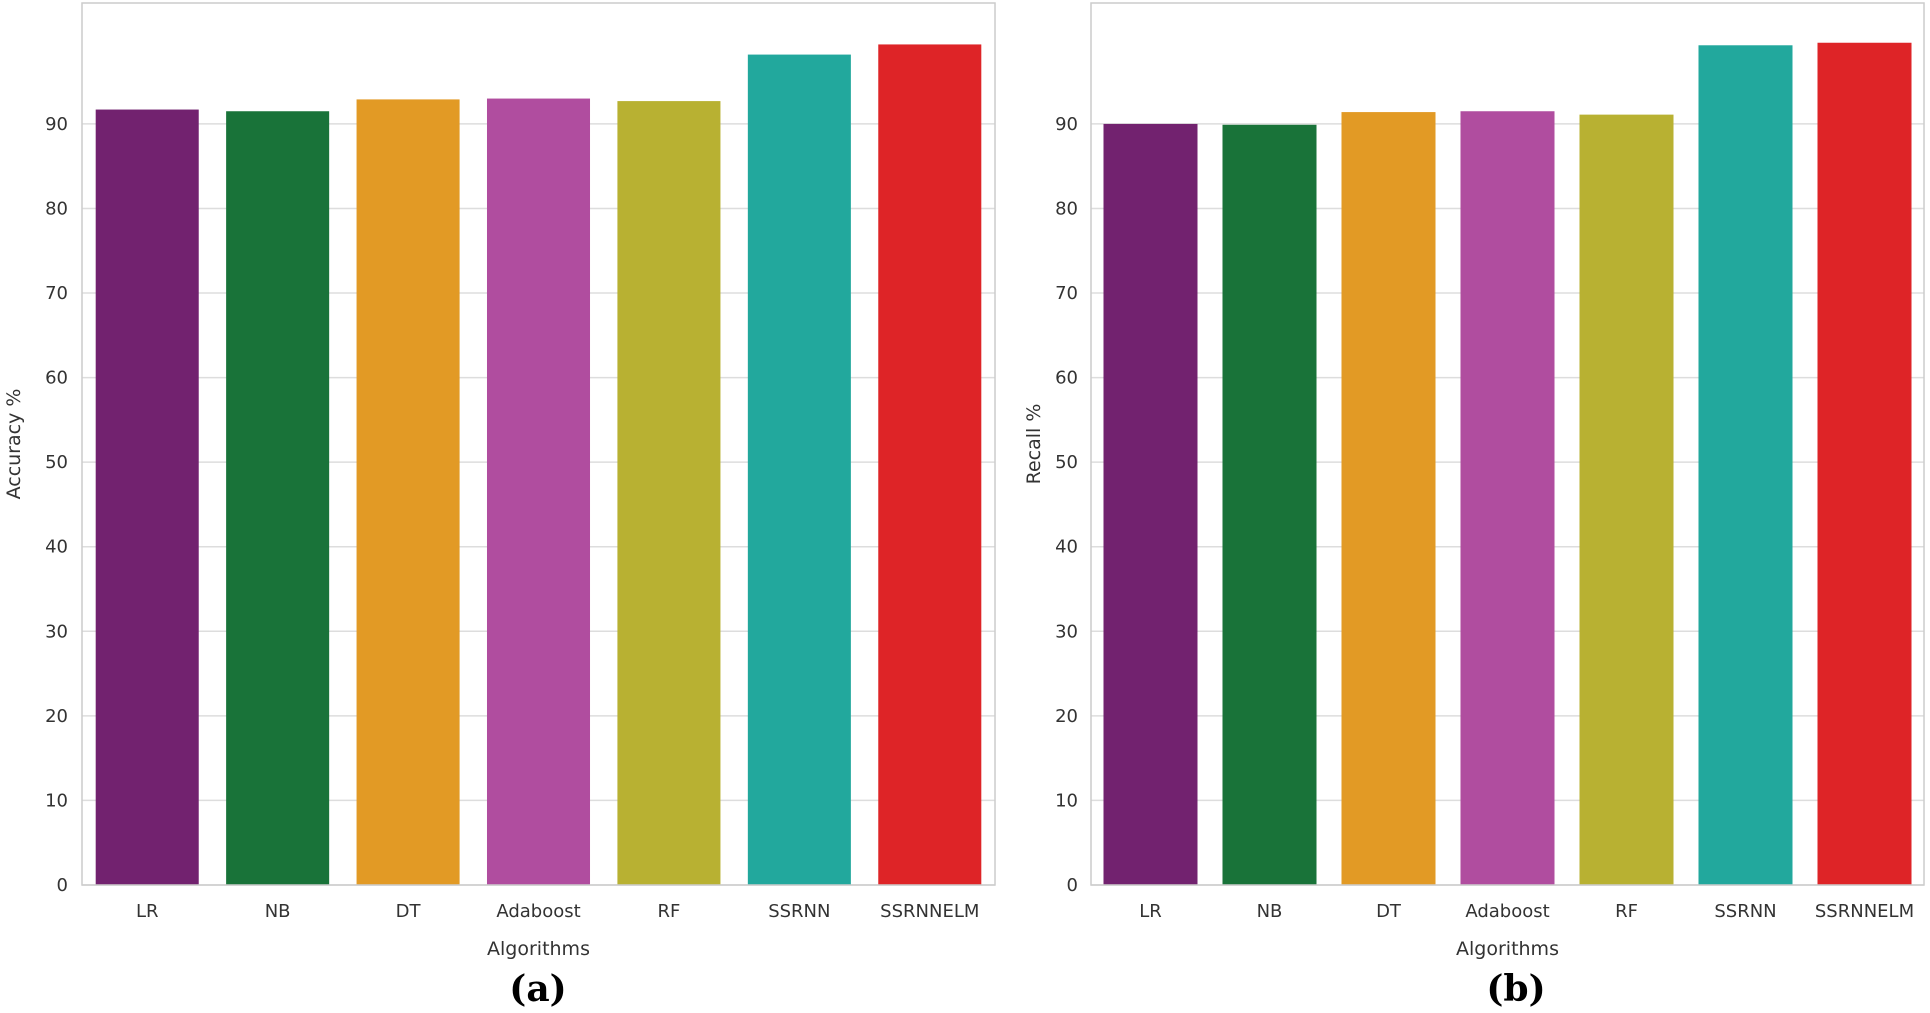 This screenshot has height=1013, width=1930. Describe the element at coordinates (1034, 444) in the screenshot. I see `y-axis-title: Recall %` at that location.